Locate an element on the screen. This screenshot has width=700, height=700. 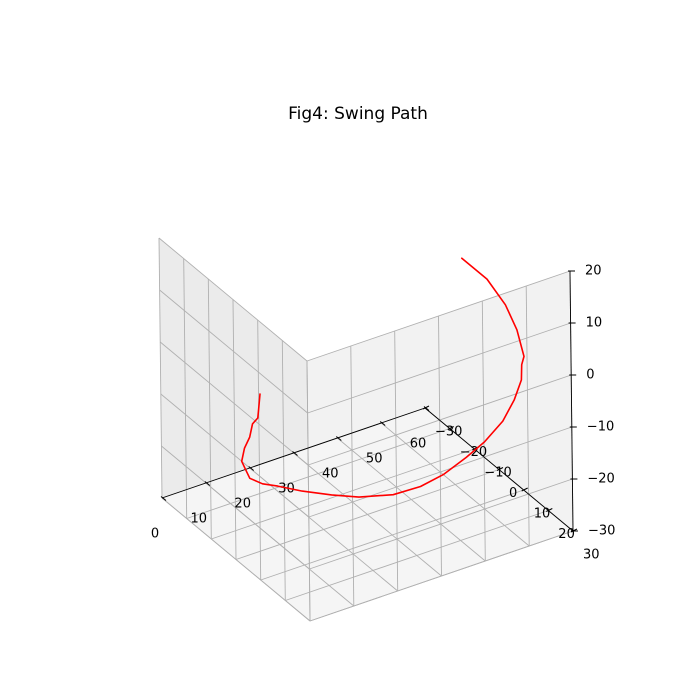
z-tick-label: 10 is located at coordinates (594, 323).